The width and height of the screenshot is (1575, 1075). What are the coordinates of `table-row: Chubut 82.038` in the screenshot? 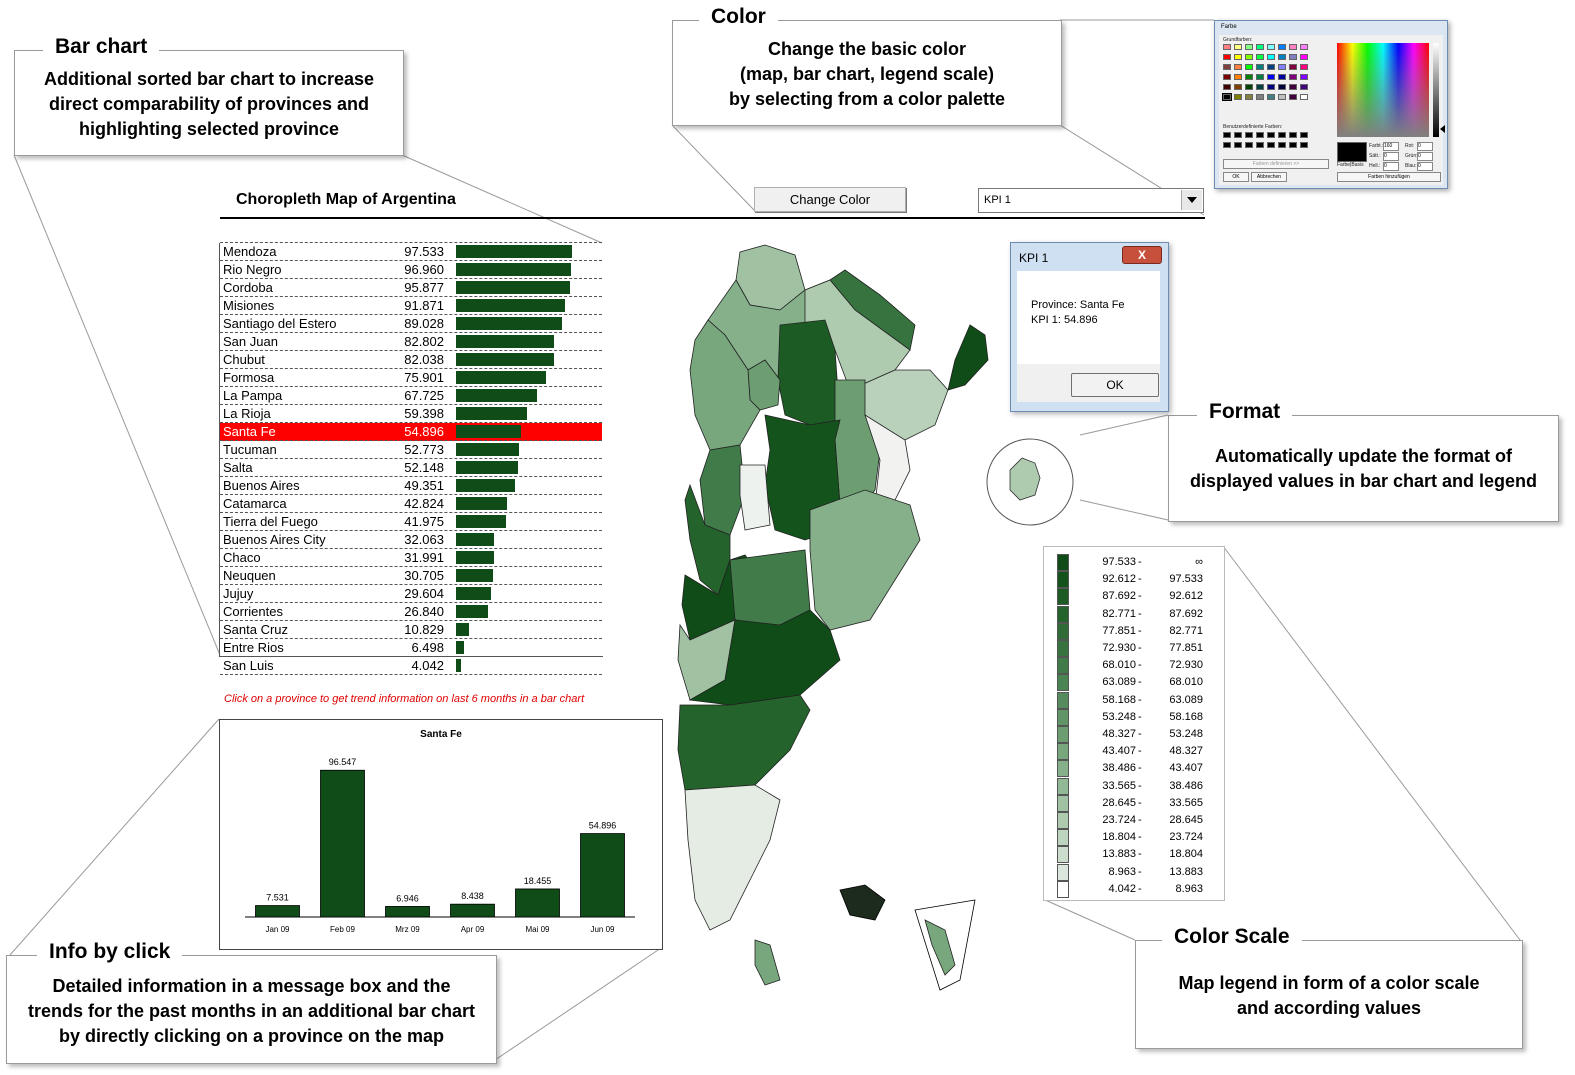 It's located at (411, 360).